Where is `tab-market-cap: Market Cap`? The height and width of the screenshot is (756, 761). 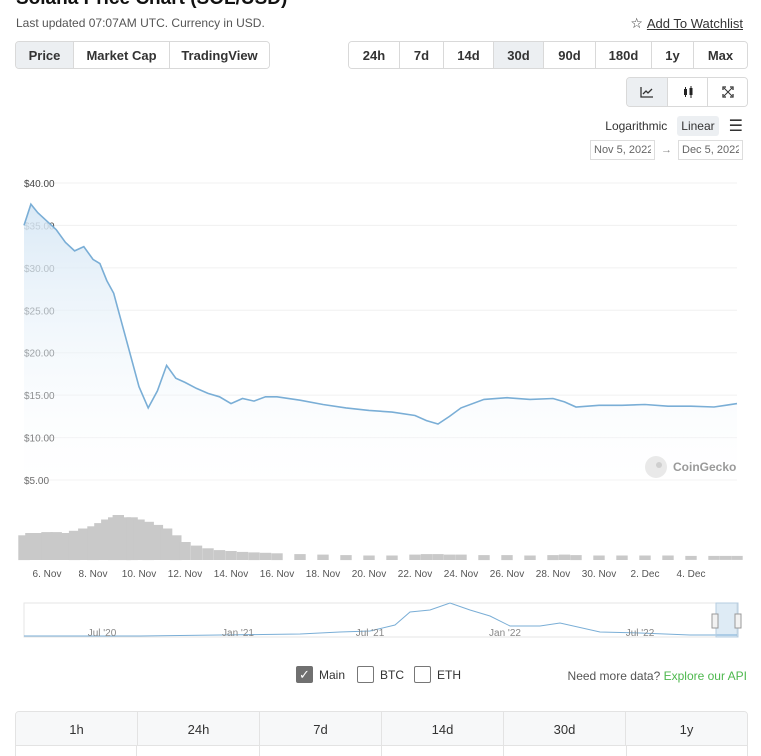 tab-market-cap: Market Cap is located at coordinates (122, 55).